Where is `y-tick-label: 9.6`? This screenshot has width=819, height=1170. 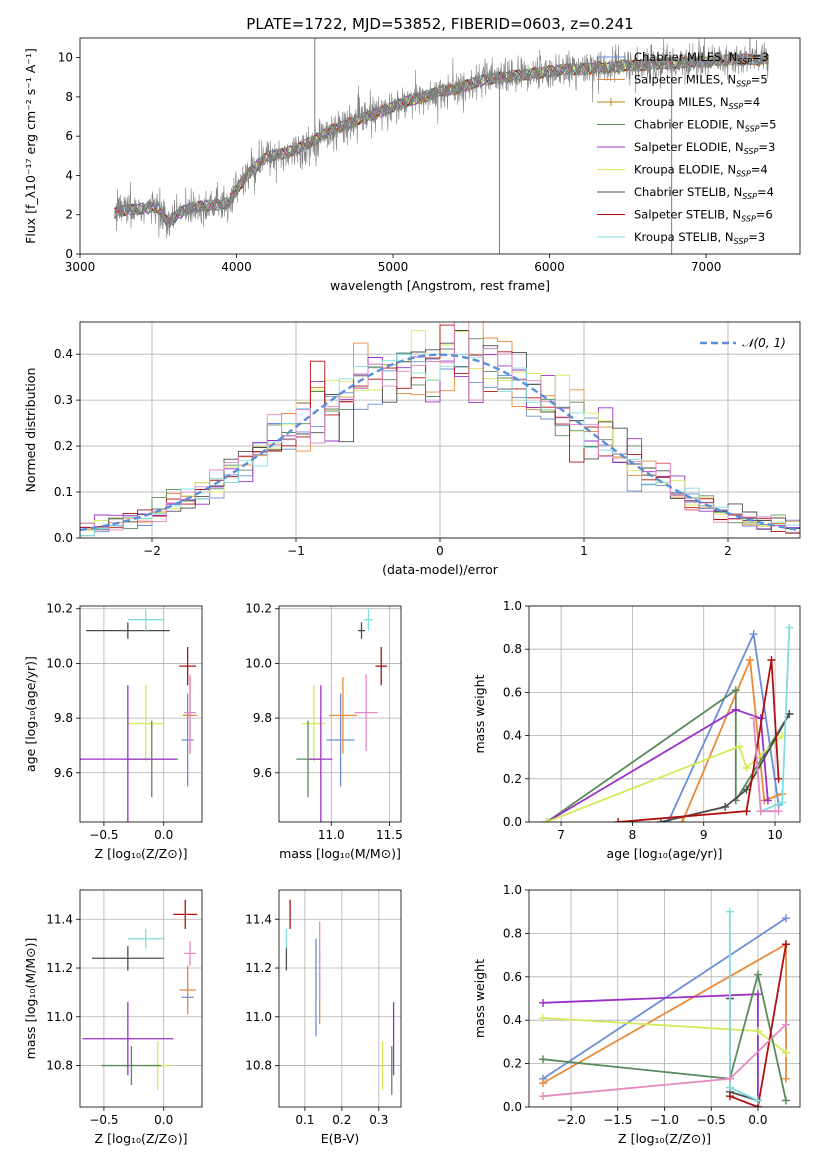
y-tick-label: 9.6 is located at coordinates (63, 773).